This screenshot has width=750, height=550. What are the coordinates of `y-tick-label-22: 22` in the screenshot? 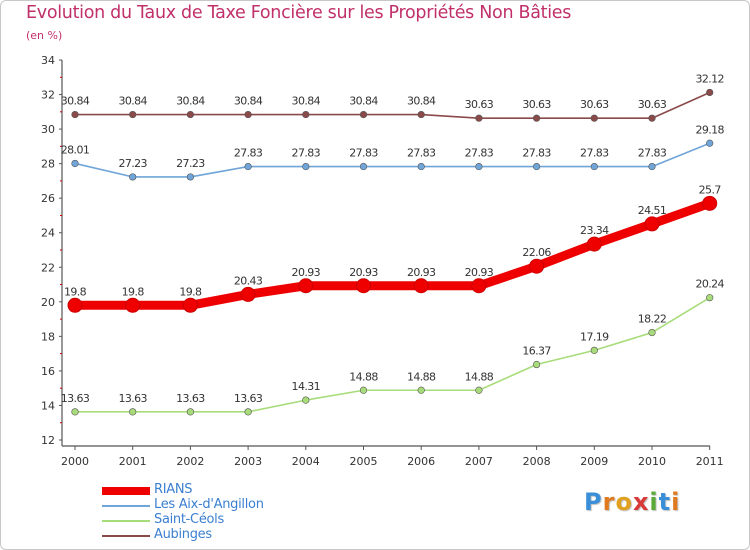 It's located at (48, 267).